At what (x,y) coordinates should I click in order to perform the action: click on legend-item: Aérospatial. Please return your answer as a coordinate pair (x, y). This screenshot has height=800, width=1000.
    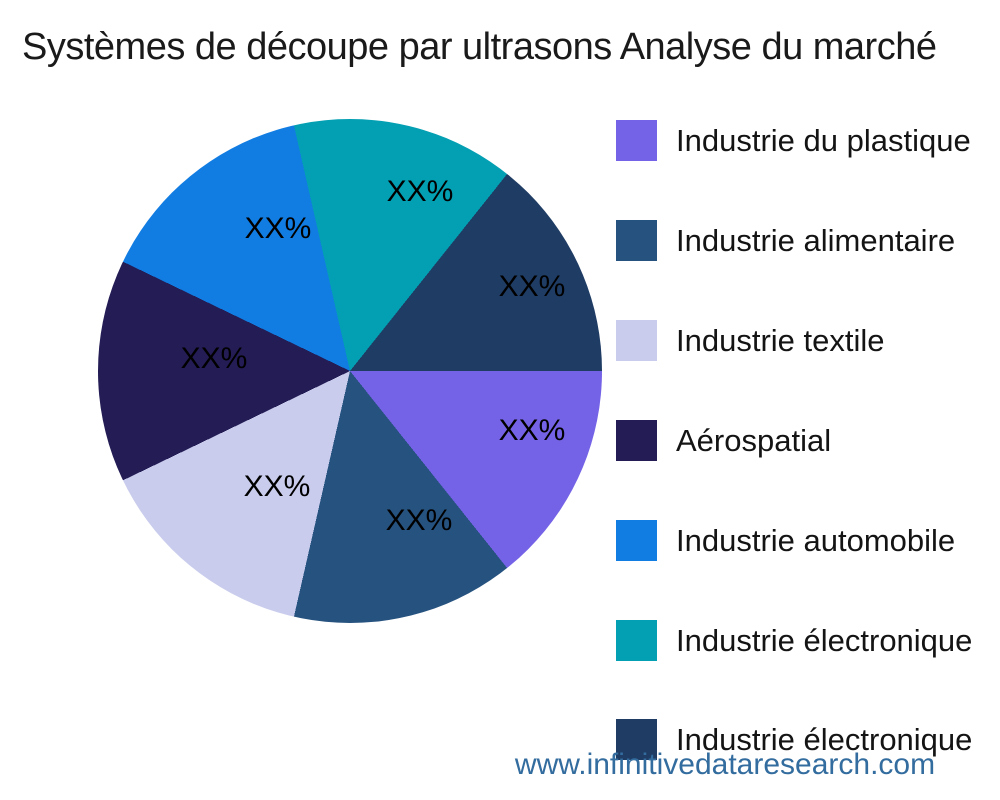
    Looking at the image, I should click on (808, 440).